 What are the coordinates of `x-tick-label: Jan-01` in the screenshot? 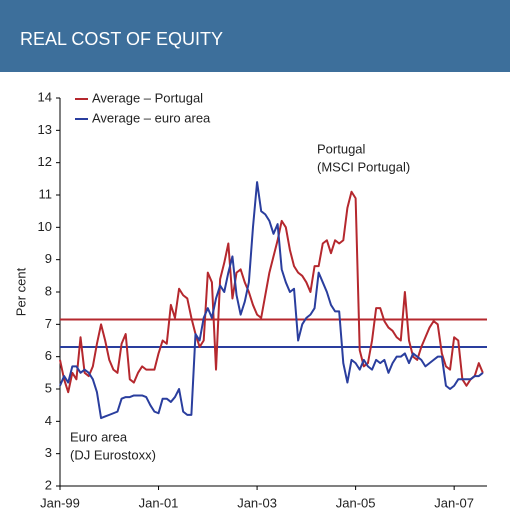 It's located at (159, 502).